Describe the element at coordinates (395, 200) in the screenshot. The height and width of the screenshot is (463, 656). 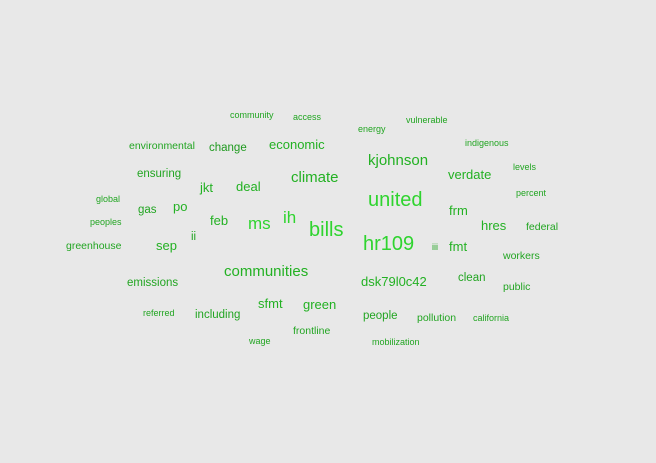
I see `word: united` at that location.